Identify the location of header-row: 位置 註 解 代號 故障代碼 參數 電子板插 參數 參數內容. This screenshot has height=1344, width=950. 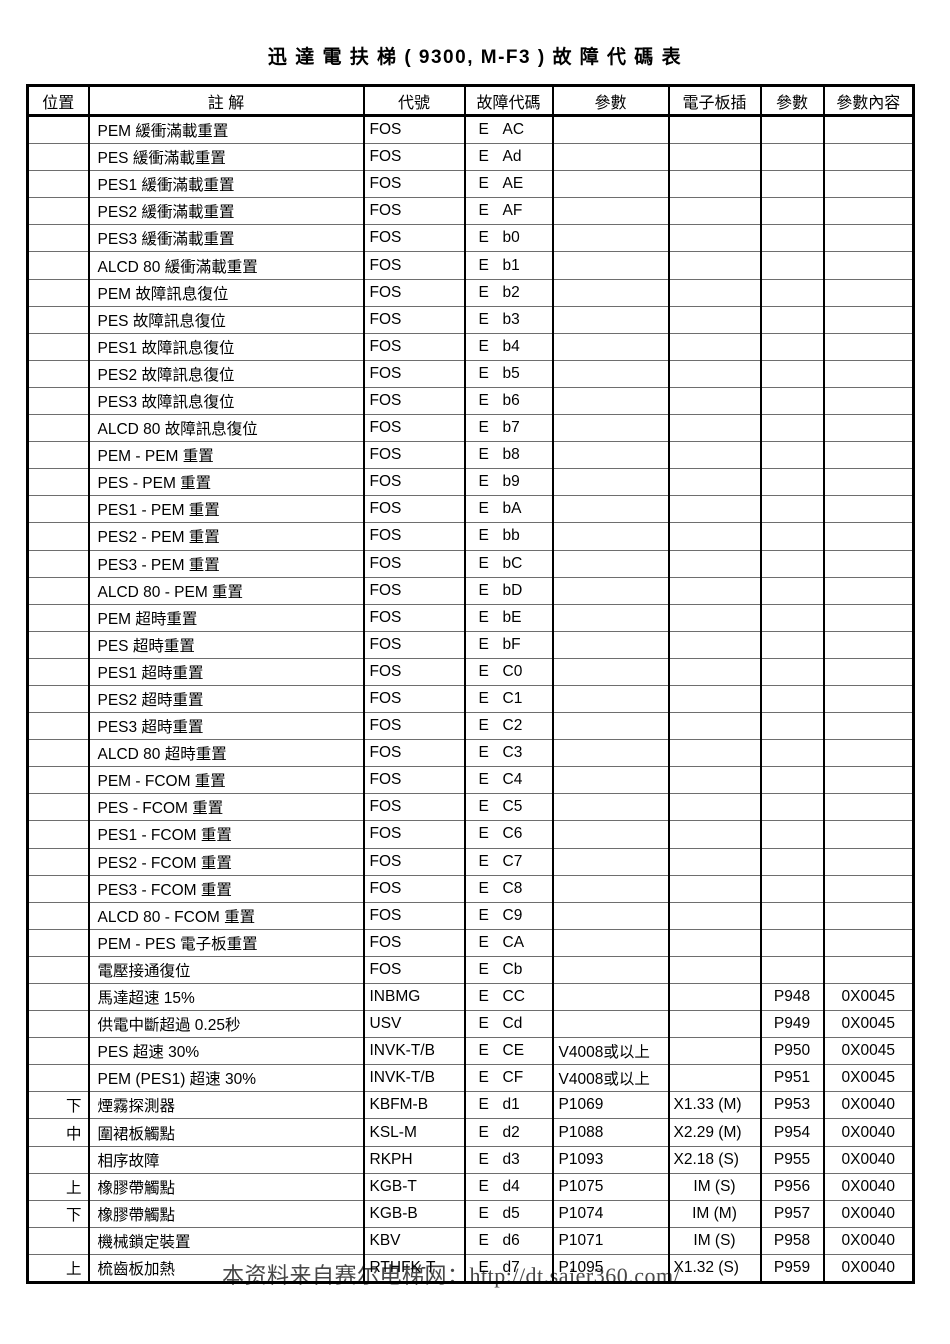
(470, 101).